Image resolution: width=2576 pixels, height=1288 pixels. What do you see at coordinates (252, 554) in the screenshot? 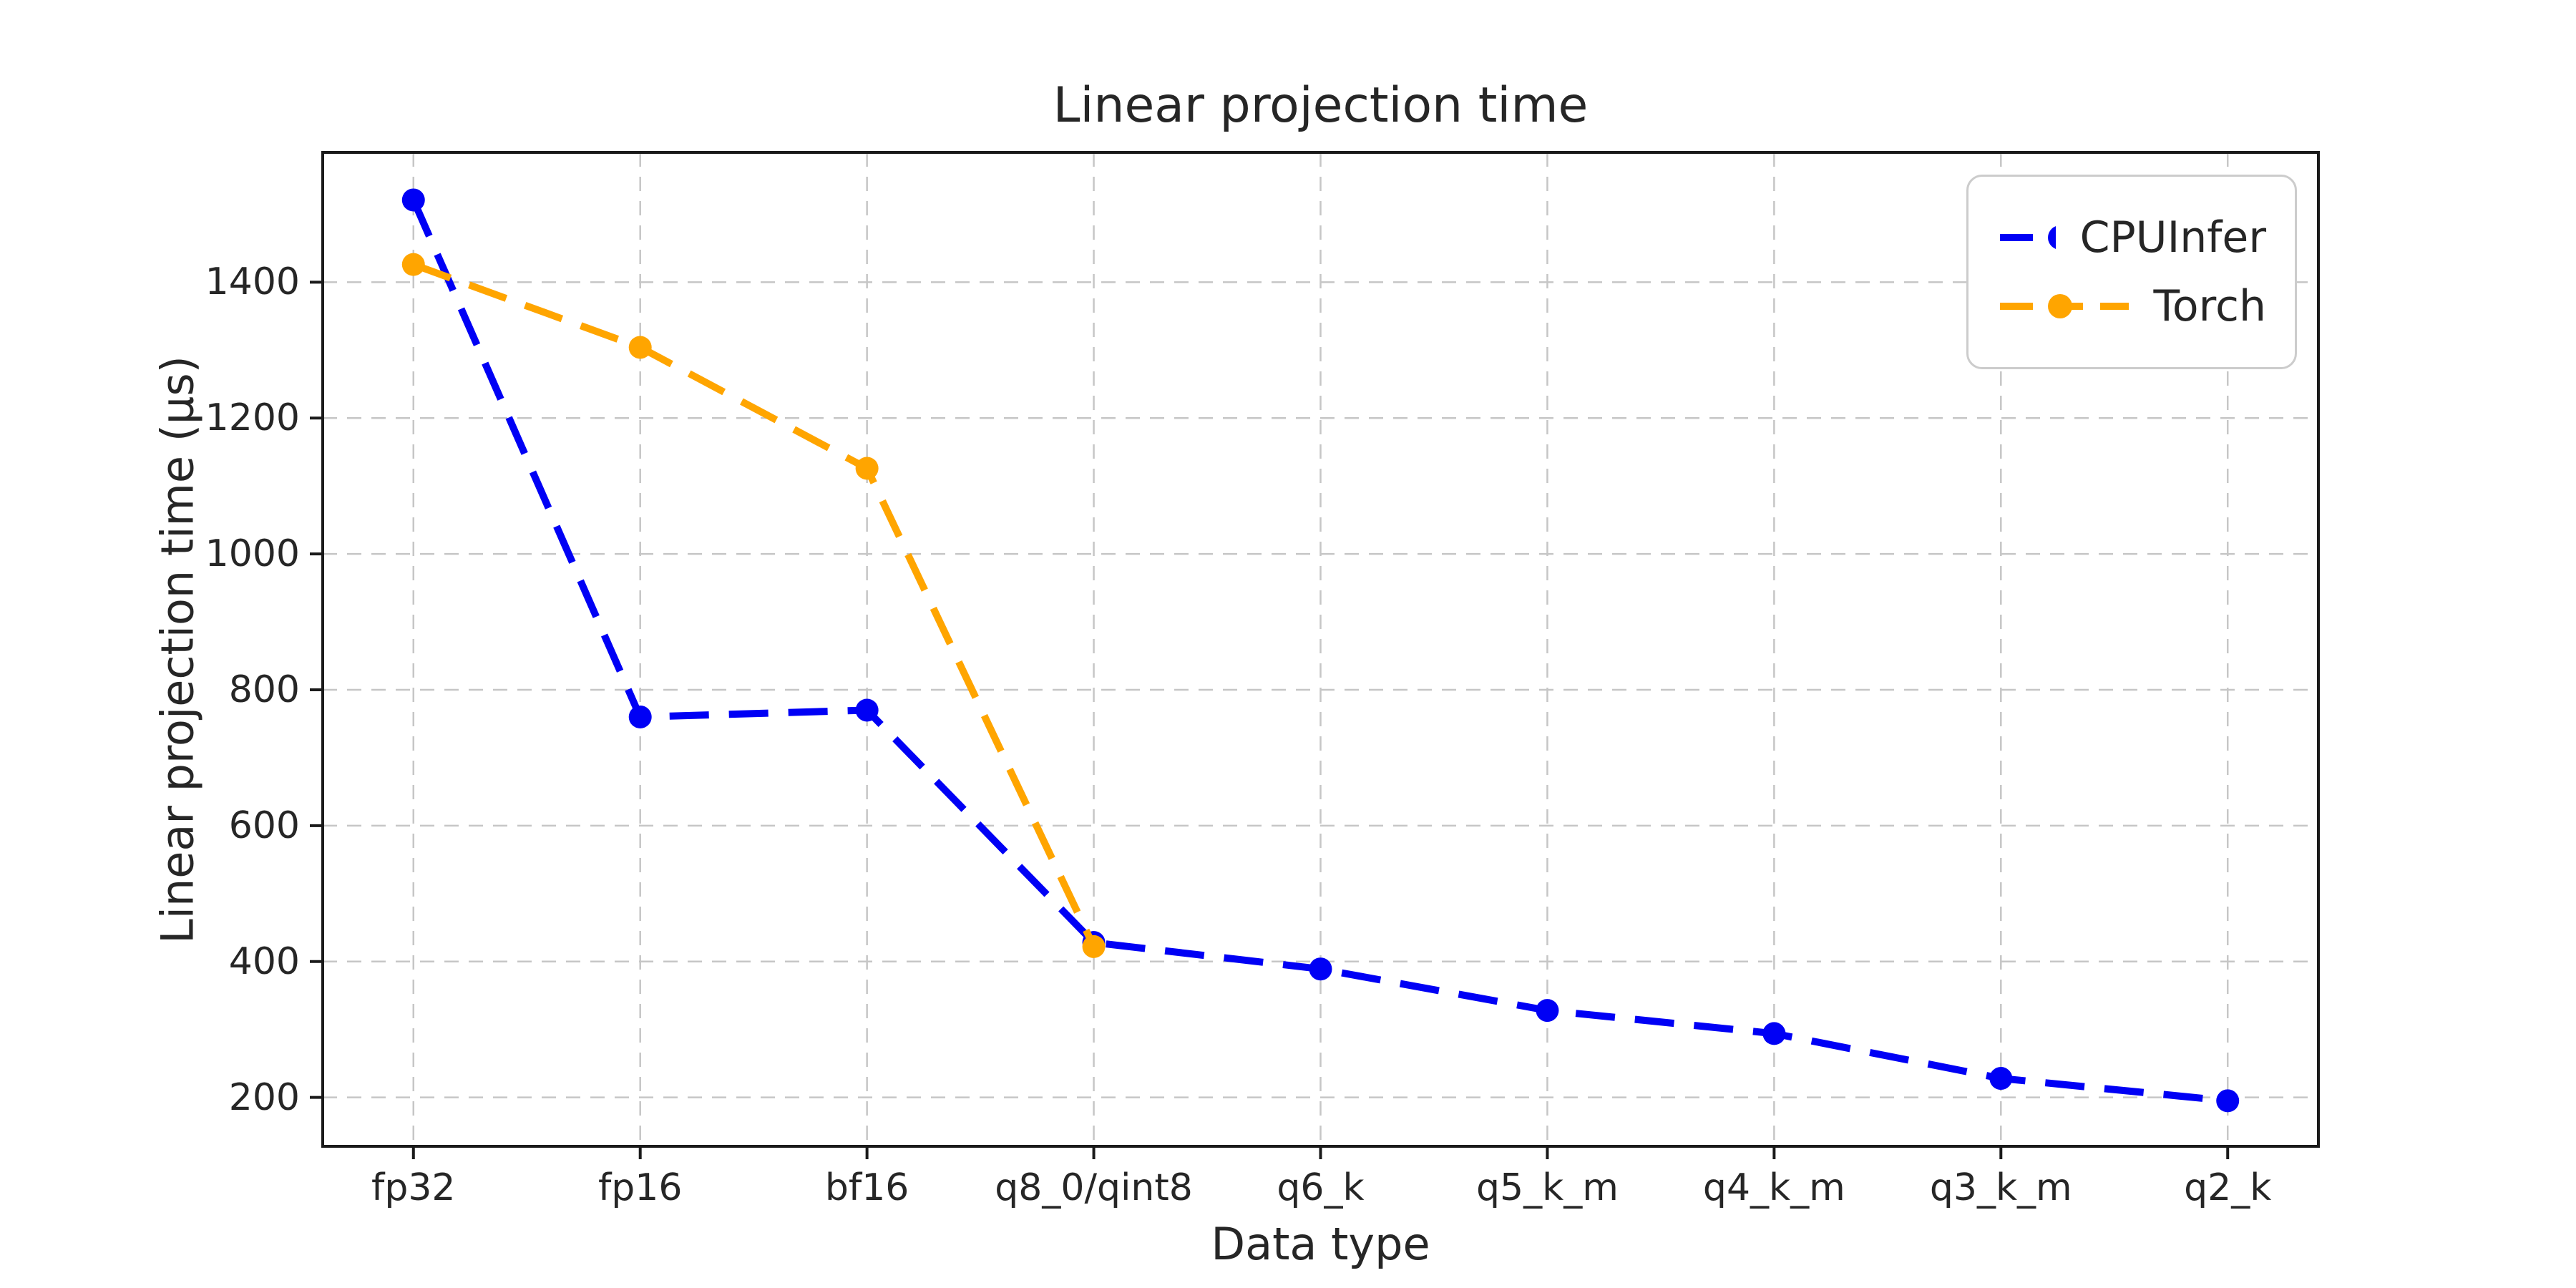
I see `y-tick-label: 1000` at bounding box center [252, 554].